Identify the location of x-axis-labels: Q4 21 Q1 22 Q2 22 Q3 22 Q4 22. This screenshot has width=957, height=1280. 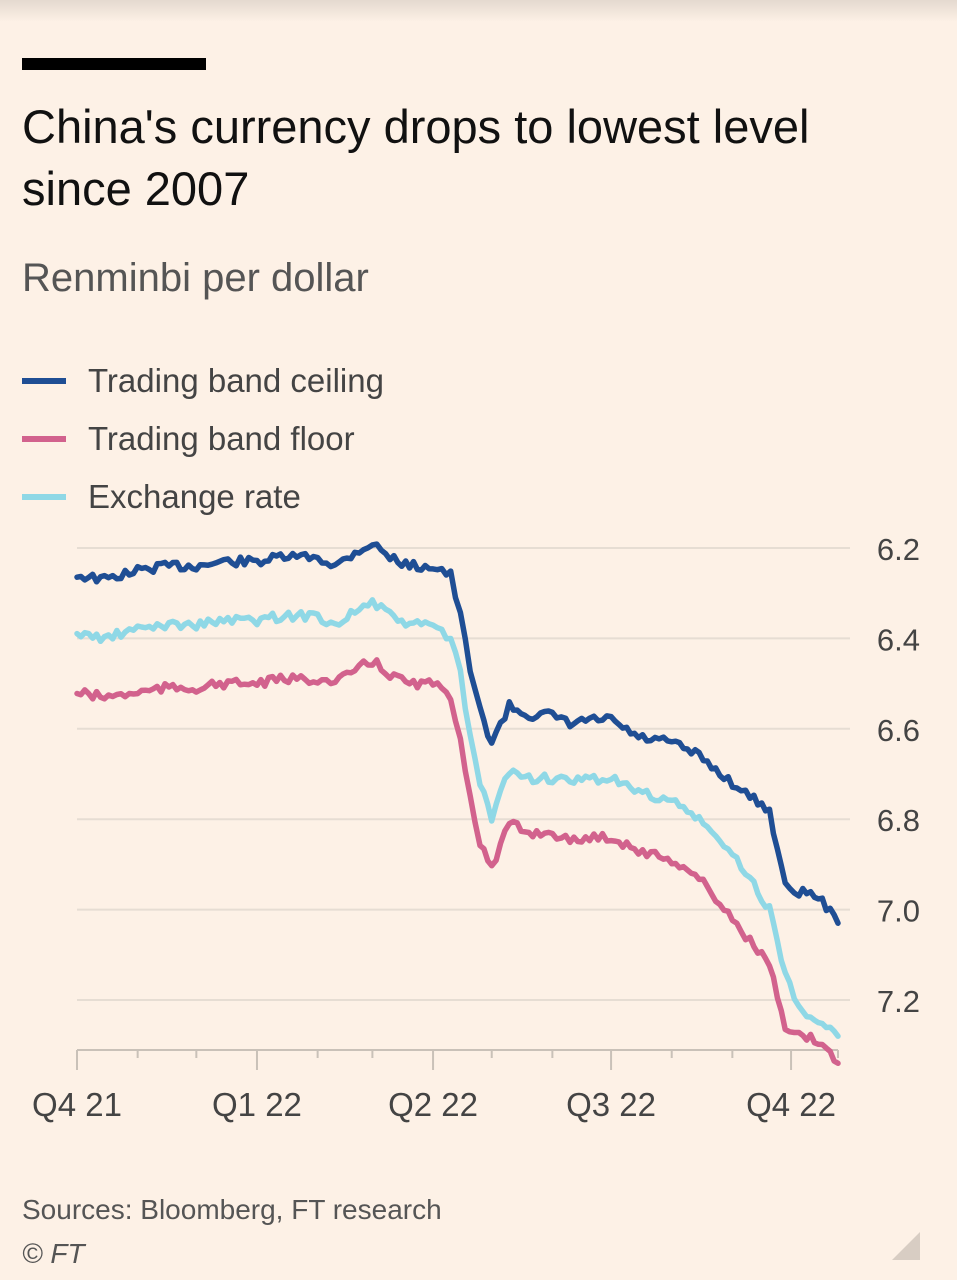
(434, 1104).